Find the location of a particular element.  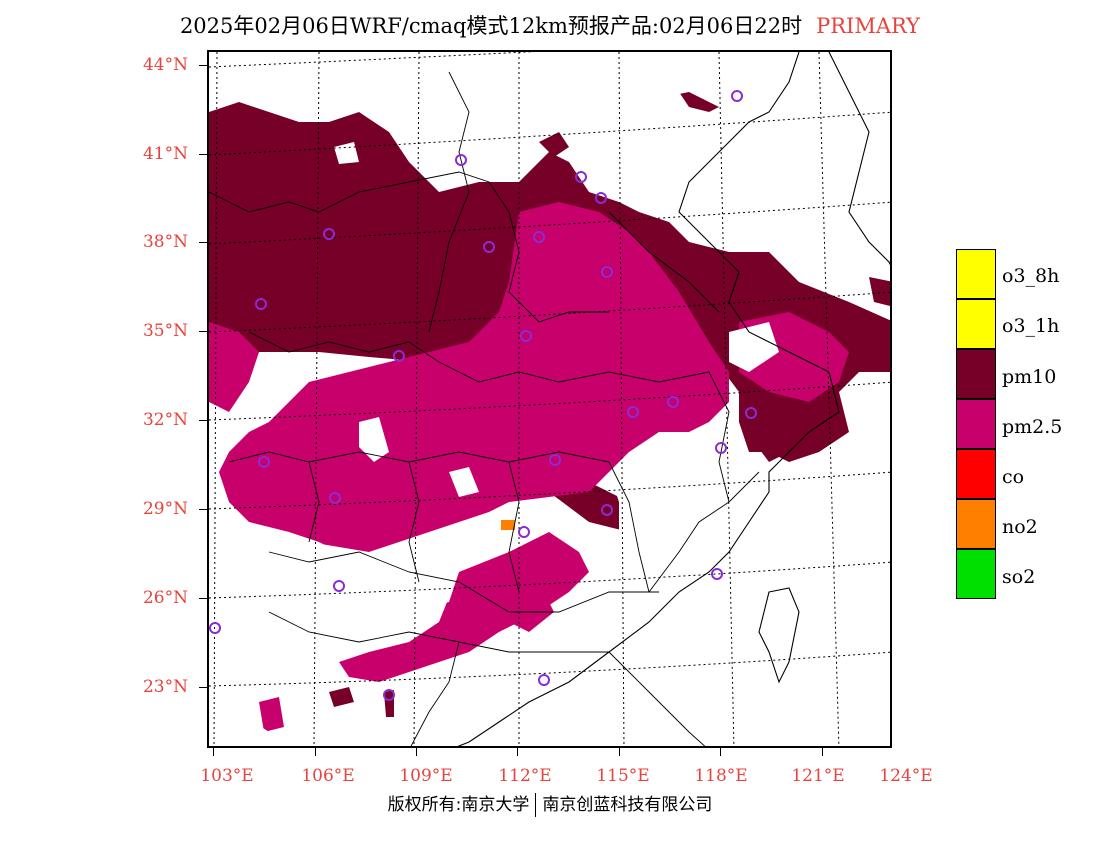

legend-swatch-o3-8h is located at coordinates (976, 274).